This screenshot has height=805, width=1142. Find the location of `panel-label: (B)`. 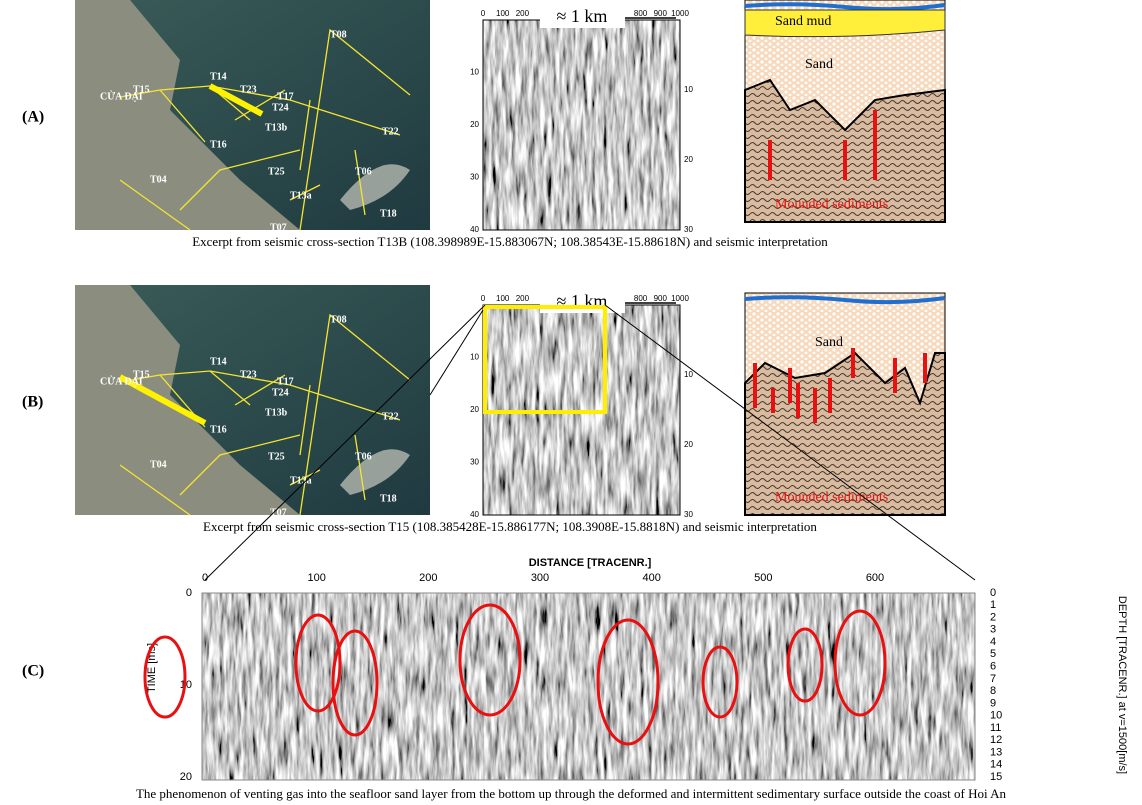

panel-label: (B) is located at coordinates (32, 402).